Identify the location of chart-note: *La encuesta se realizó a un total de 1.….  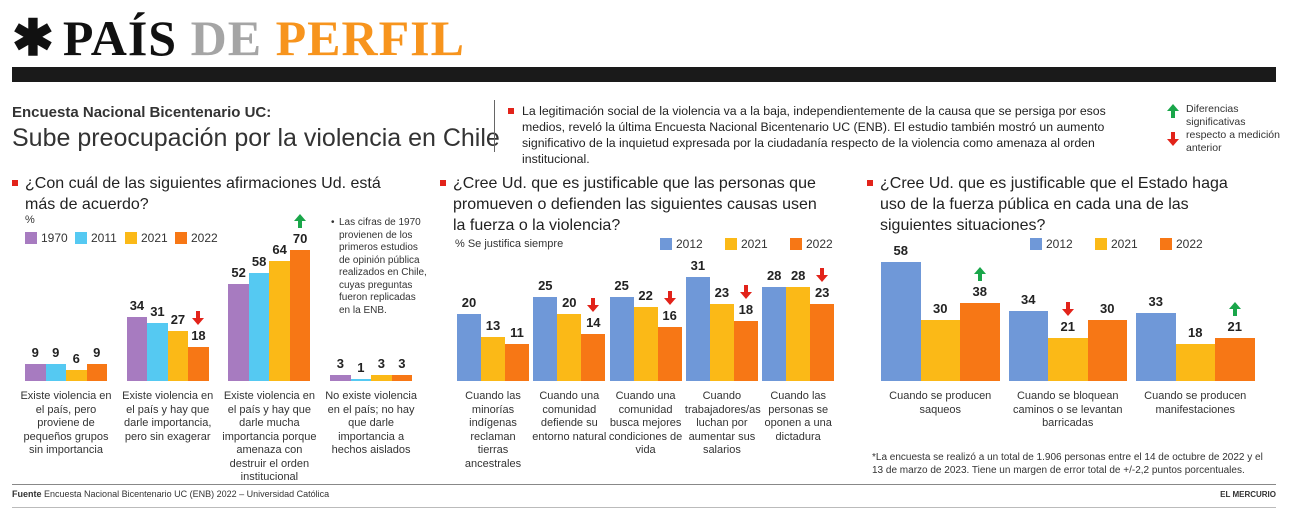
(1067, 464).